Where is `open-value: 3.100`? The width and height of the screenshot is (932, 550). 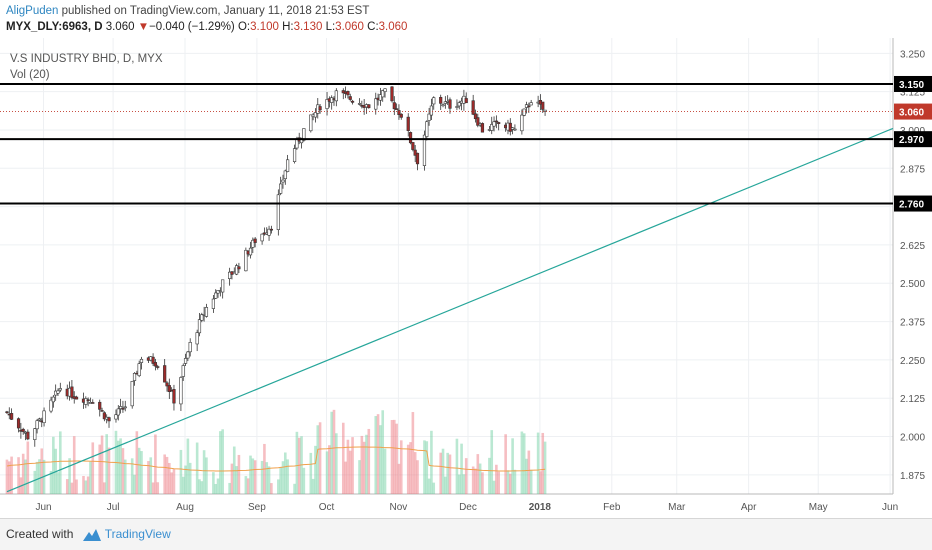 open-value: 3.100 is located at coordinates (264, 27).